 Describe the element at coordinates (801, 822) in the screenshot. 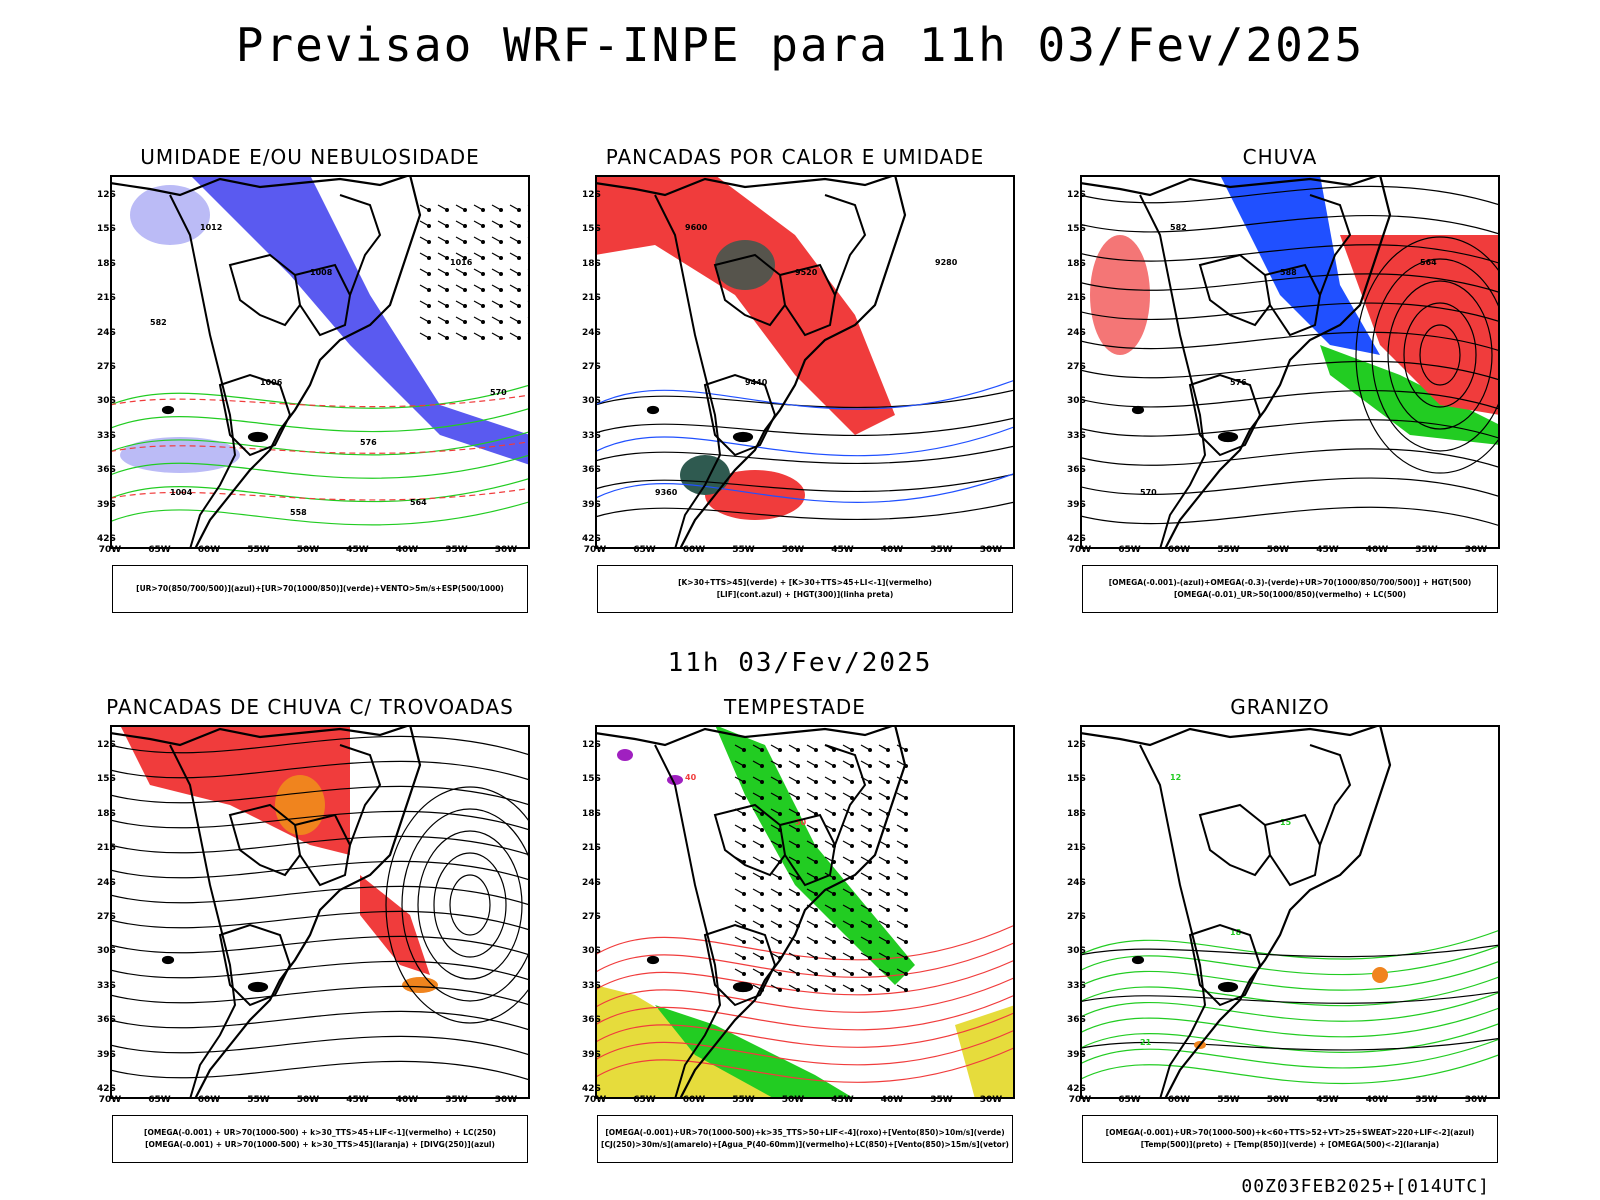

I see `contour-label: 50` at that location.